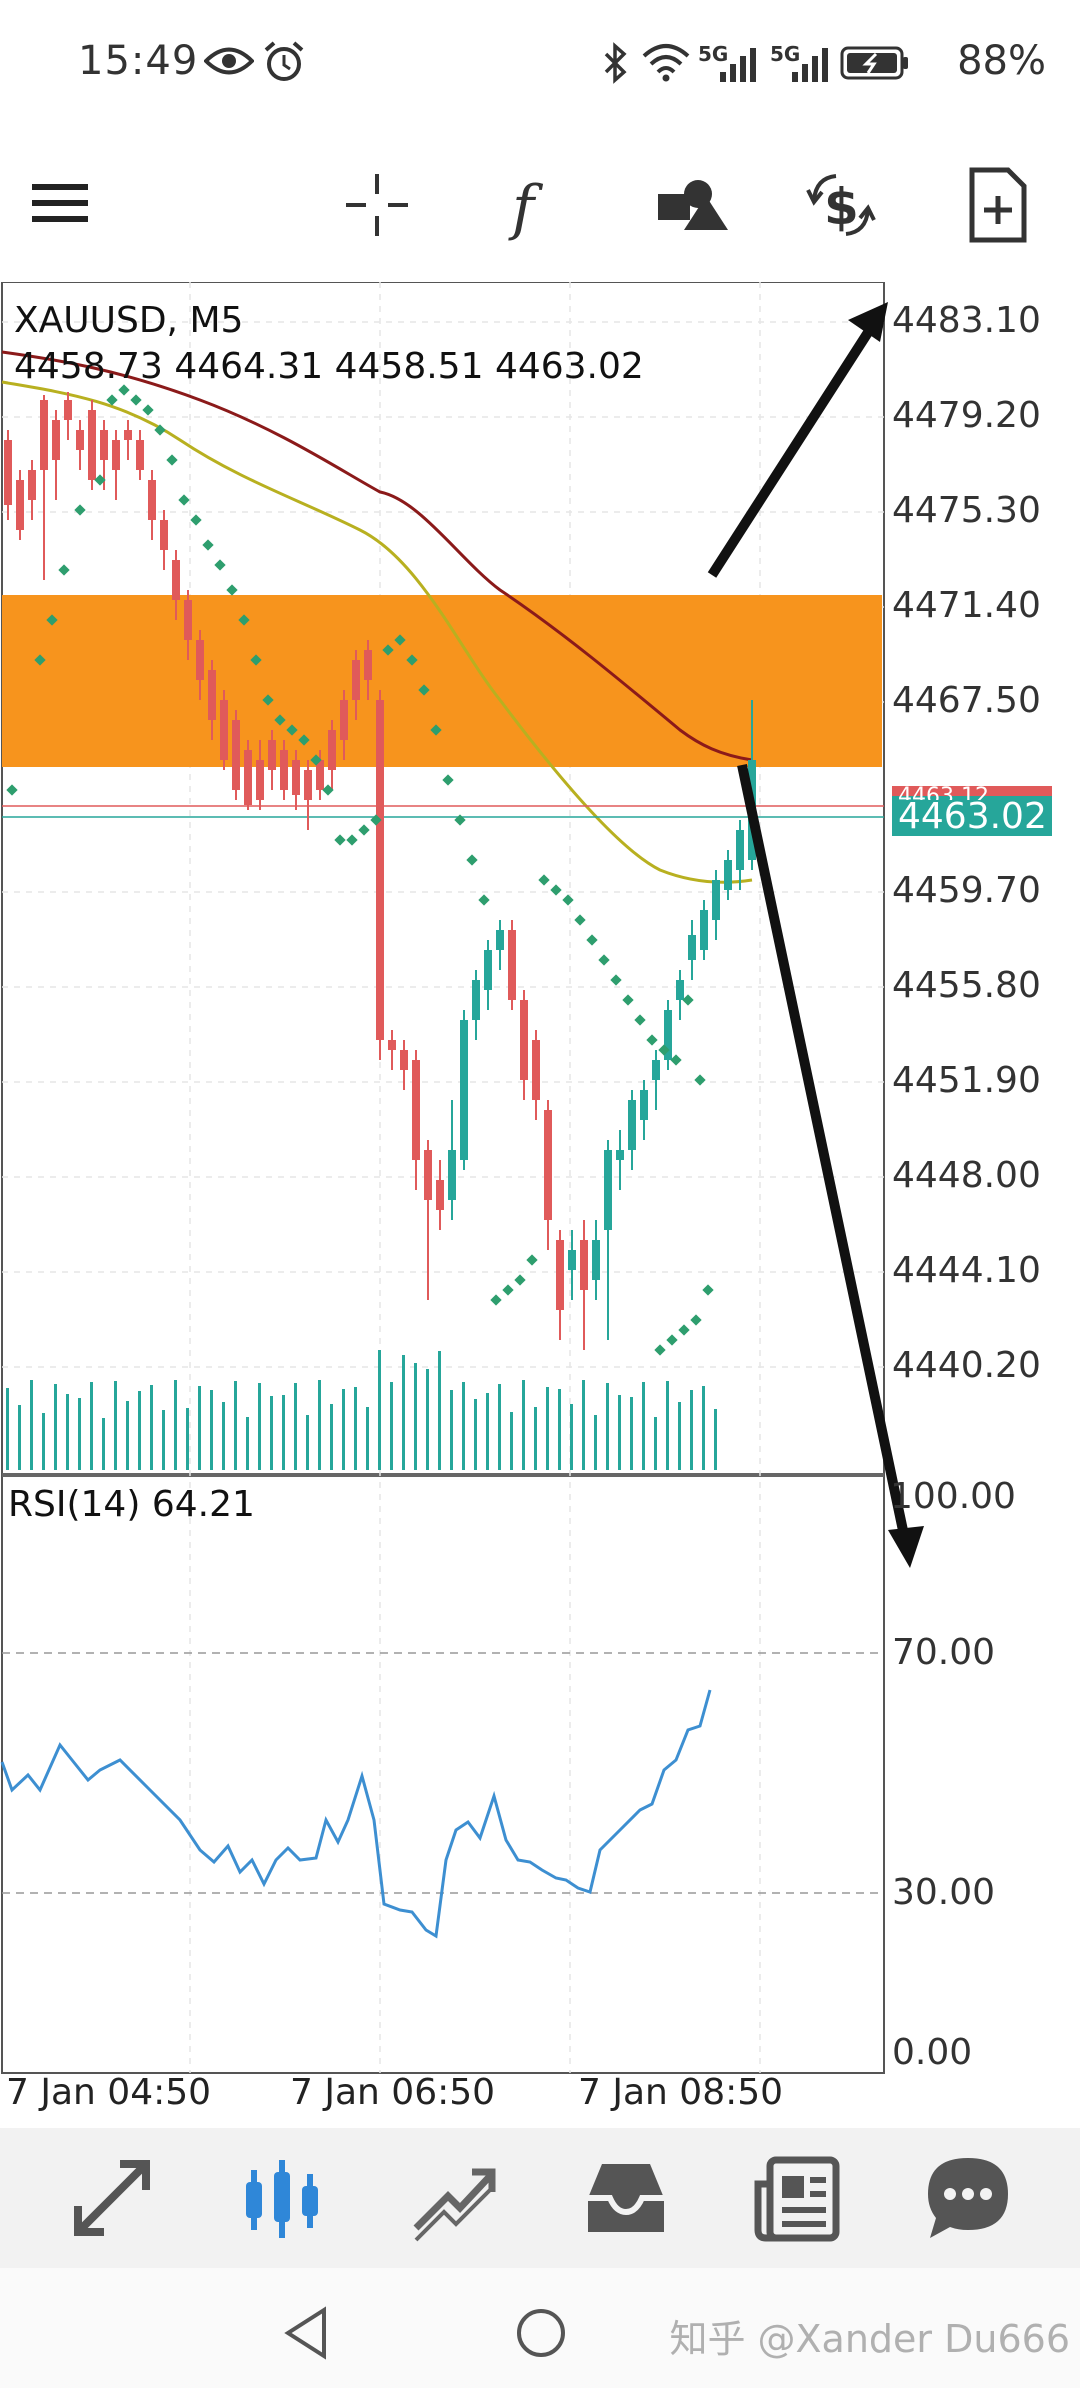 Image resolution: width=1080 pixels, height=2388 pixels. I want to click on crosshair-icon, so click(377, 205).